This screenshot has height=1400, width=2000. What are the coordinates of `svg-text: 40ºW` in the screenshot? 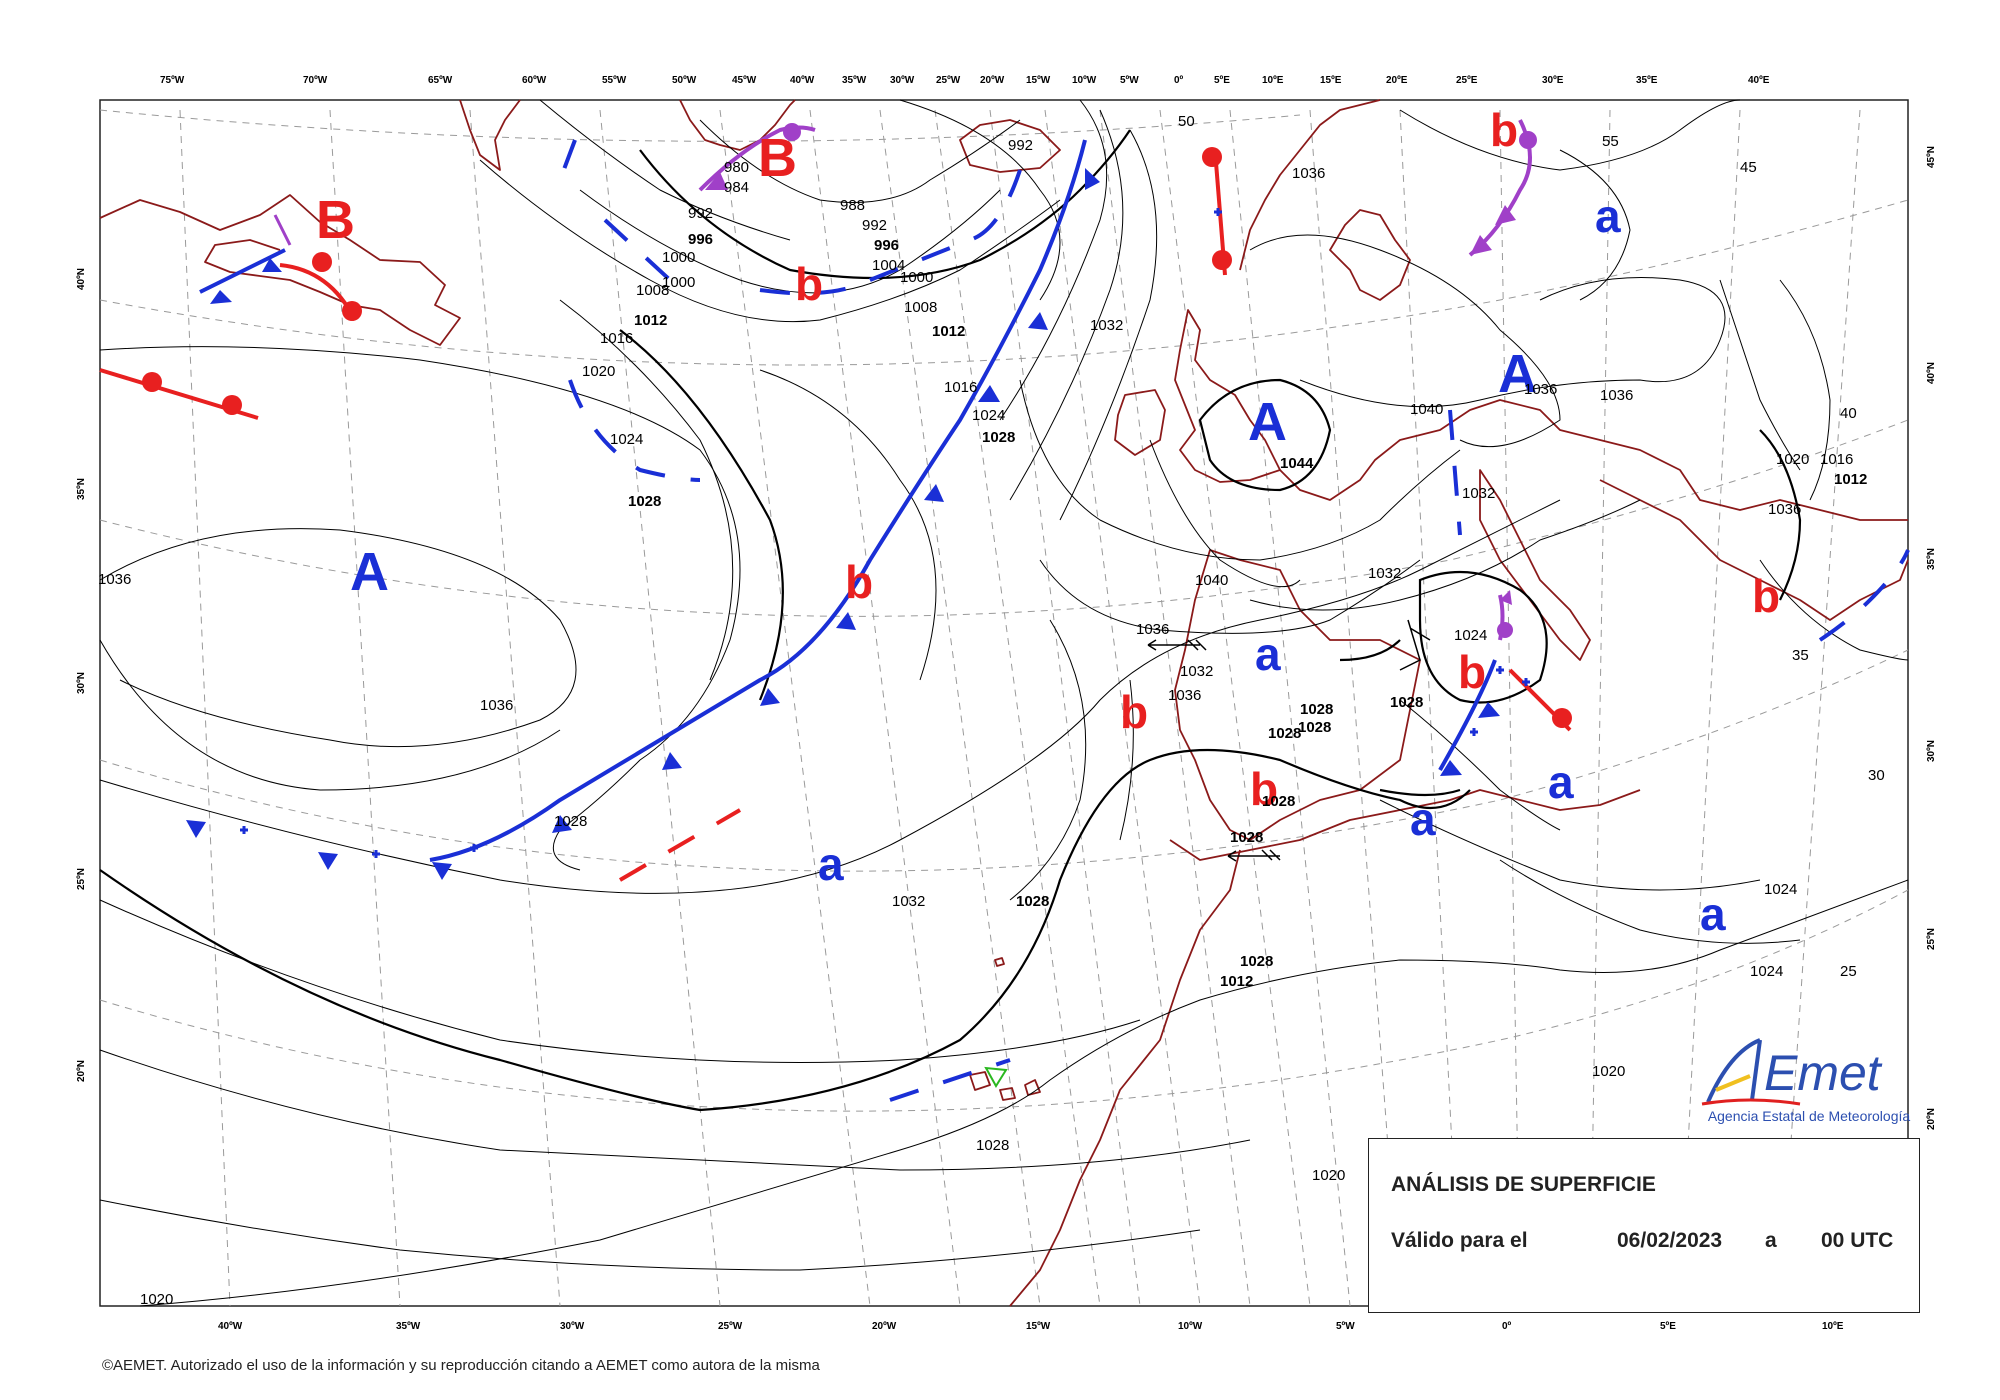 It's located at (230, 1326).